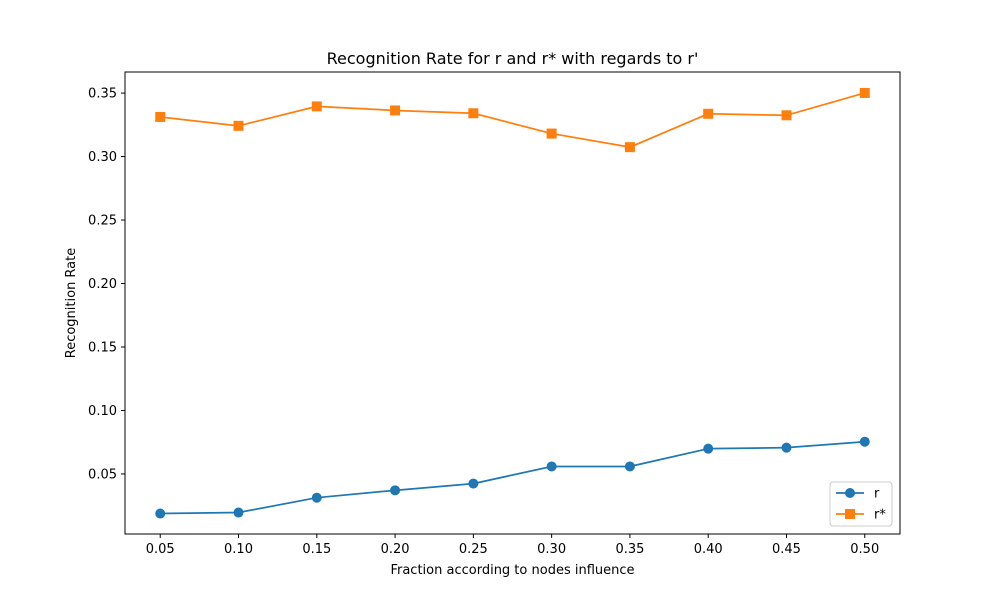 This screenshot has height=604, width=1000. Describe the element at coordinates (102, 157) in the screenshot. I see `y-tick-label: 0.30` at that location.